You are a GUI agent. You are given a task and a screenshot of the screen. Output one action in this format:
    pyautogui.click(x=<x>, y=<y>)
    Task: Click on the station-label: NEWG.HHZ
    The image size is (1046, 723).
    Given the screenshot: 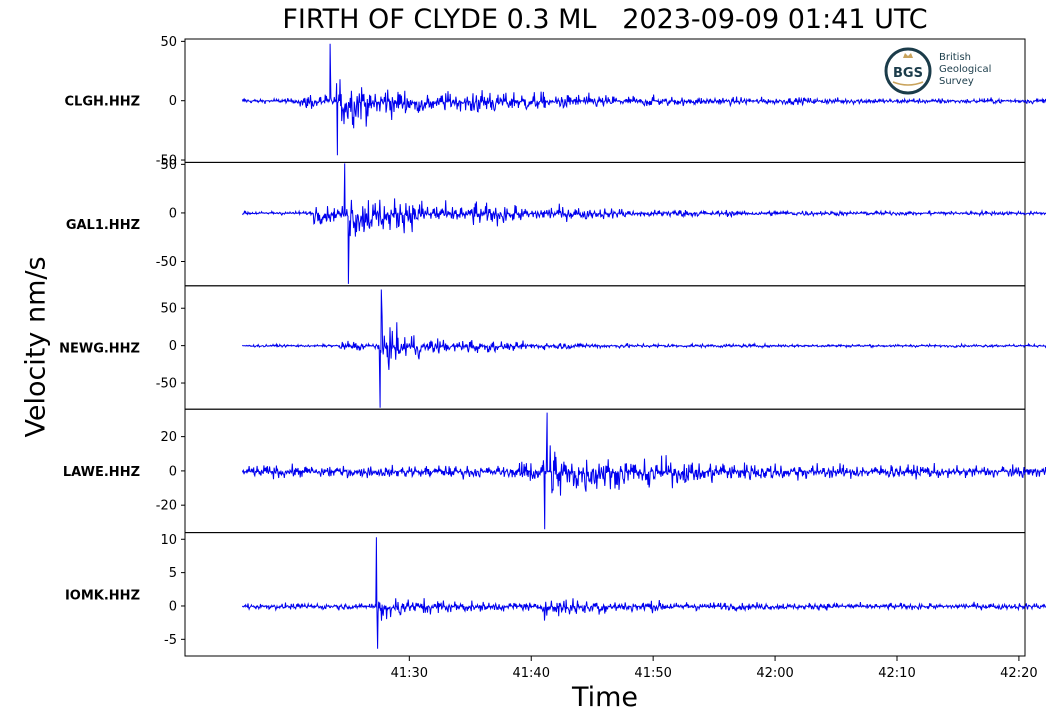 What is the action you would take?
    pyautogui.click(x=99, y=349)
    